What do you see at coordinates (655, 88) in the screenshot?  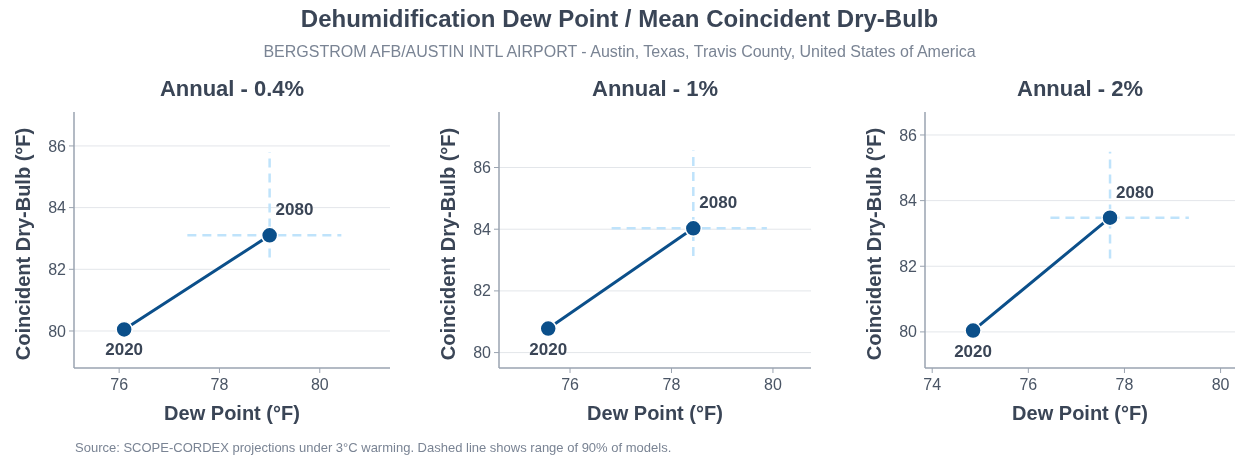 I see `chart-title: Annual - 1%` at bounding box center [655, 88].